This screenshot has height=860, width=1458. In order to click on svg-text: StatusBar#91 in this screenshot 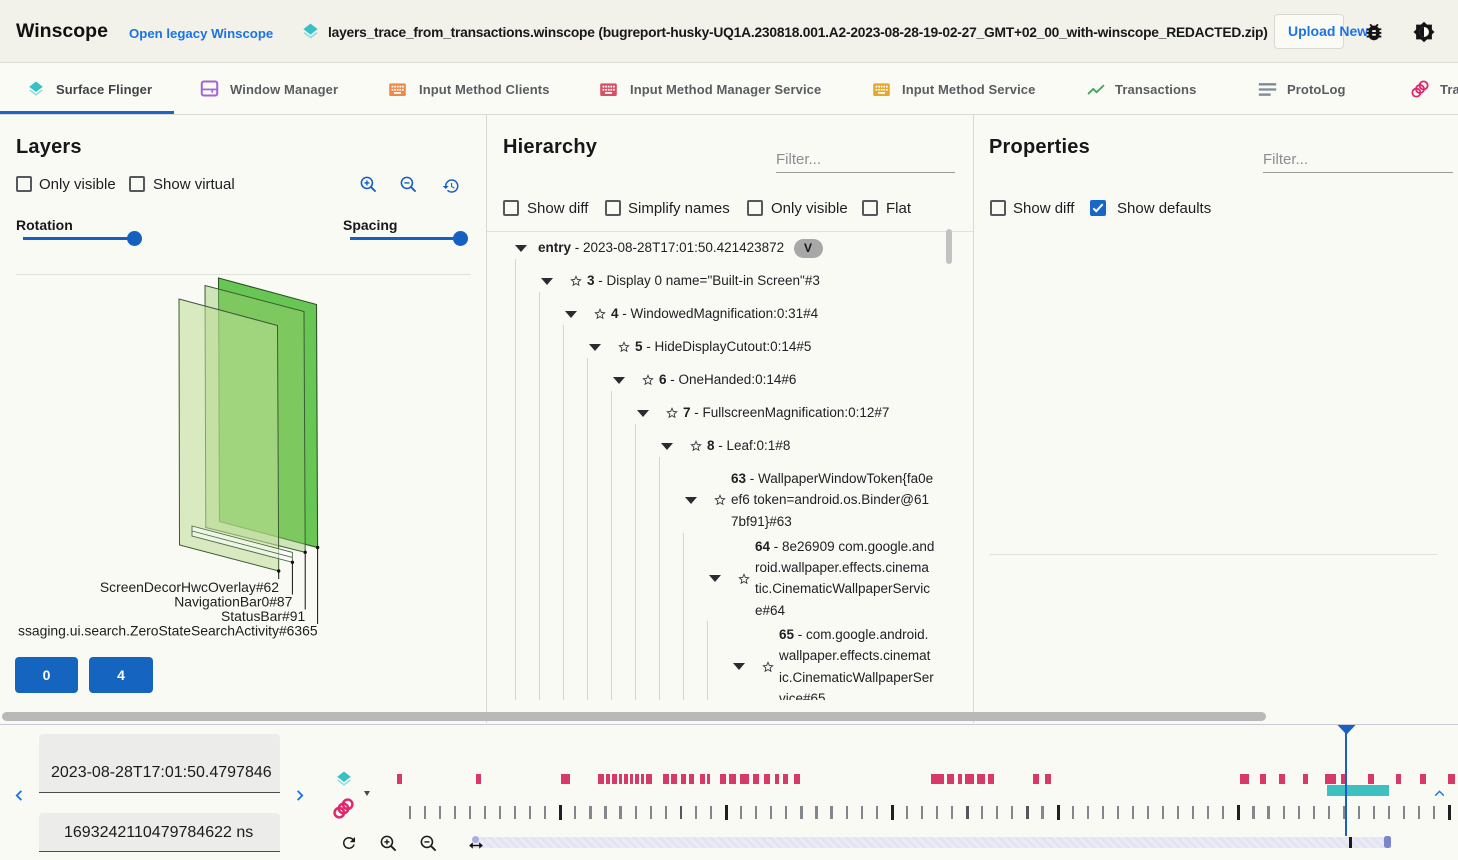, I will do `click(263, 616)`.